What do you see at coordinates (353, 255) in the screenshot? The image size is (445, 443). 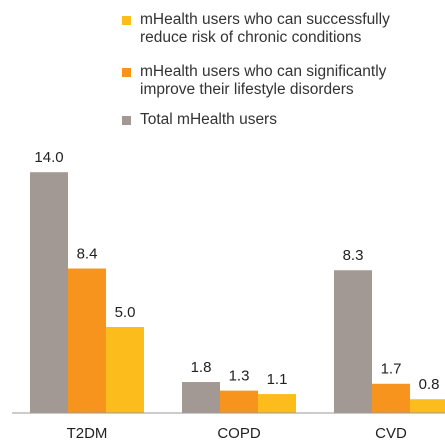 I see `value-label: 8.3` at bounding box center [353, 255].